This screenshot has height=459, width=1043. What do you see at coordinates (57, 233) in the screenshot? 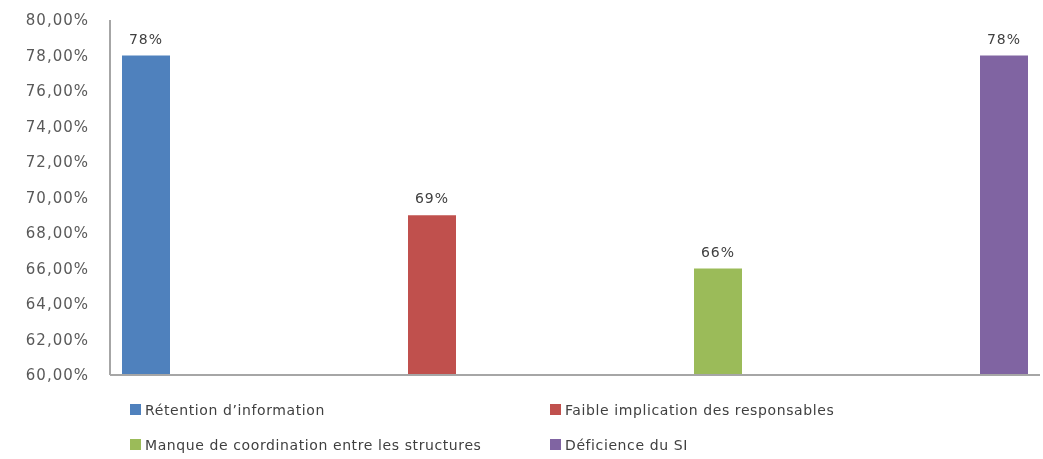
I see `y-tick-label: 68,00%` at bounding box center [57, 233].